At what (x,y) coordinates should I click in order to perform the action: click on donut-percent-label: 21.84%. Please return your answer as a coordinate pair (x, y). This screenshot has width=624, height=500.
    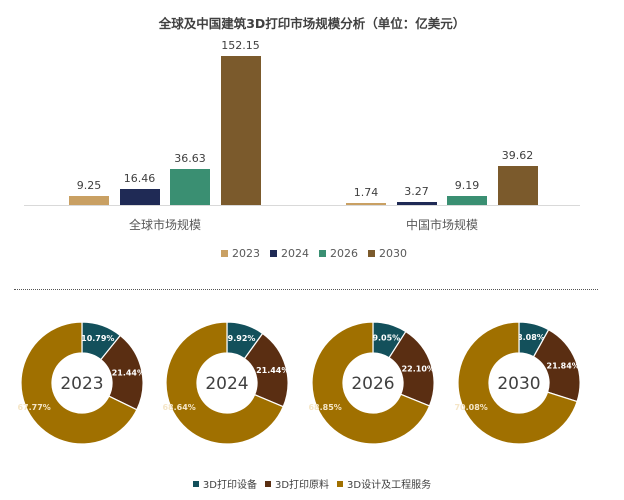
    Looking at the image, I should click on (563, 366).